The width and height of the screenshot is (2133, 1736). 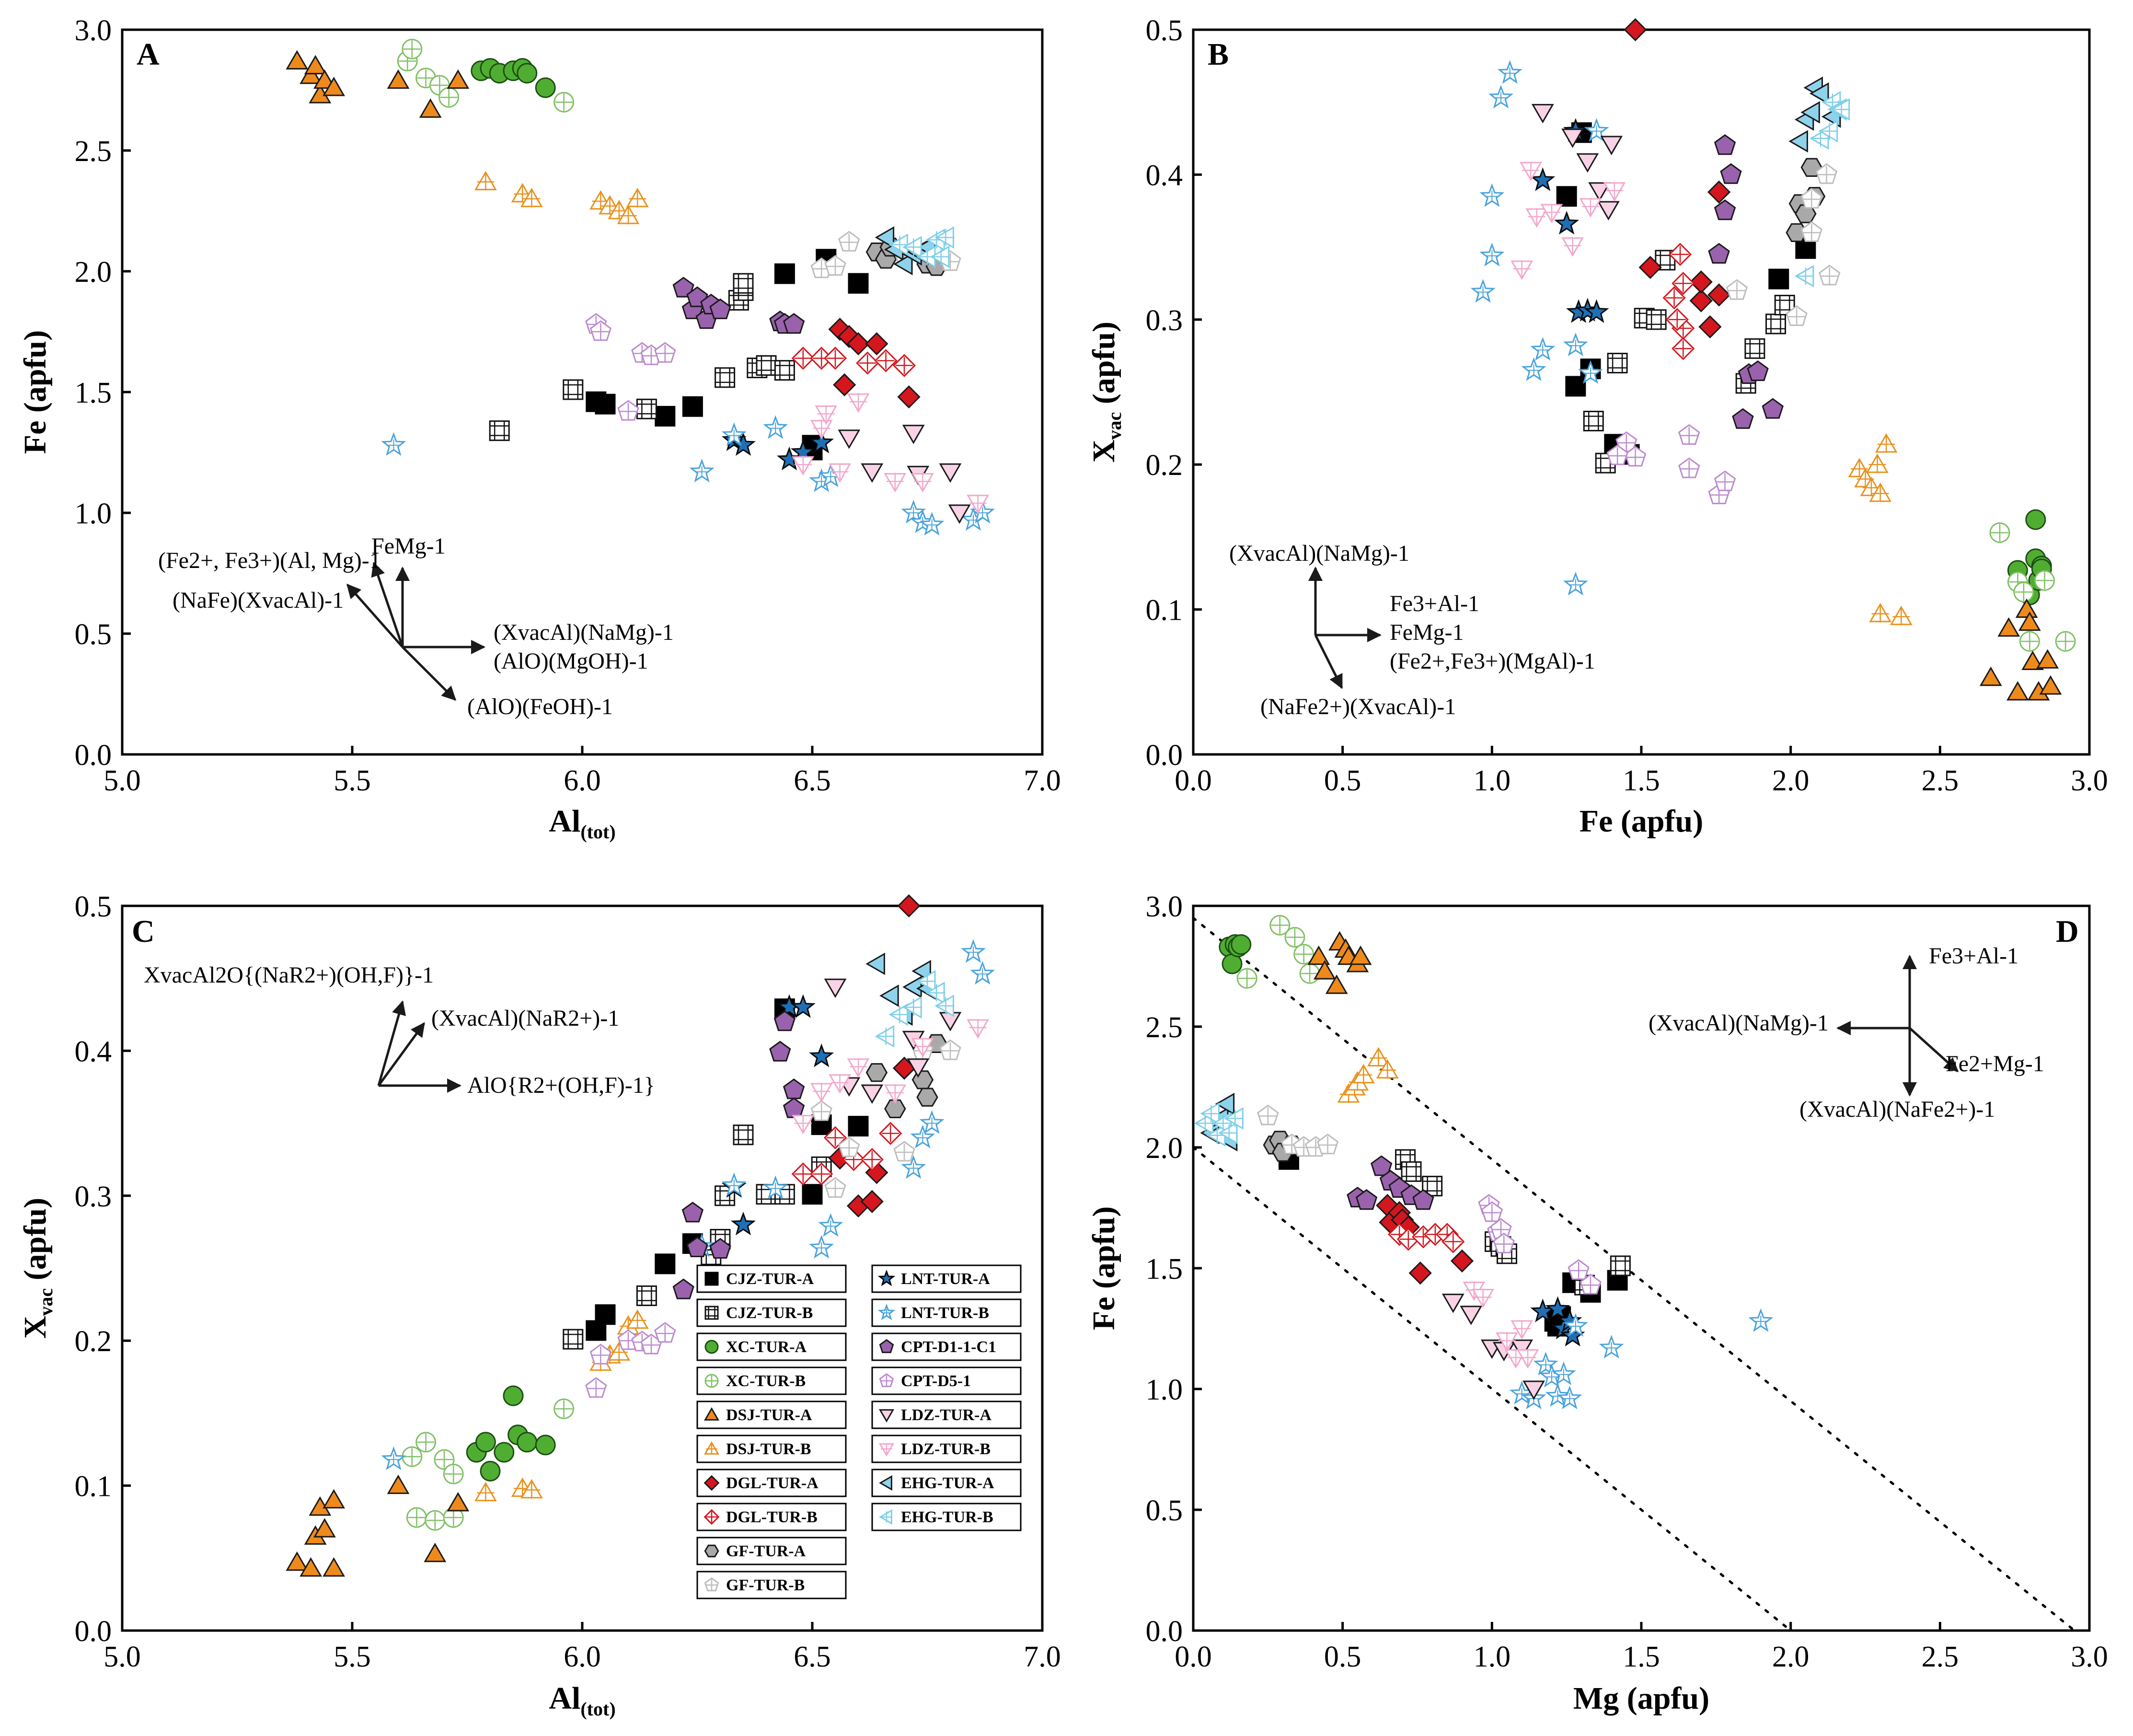 I want to click on legend-marker, so click(x=711, y=1585).